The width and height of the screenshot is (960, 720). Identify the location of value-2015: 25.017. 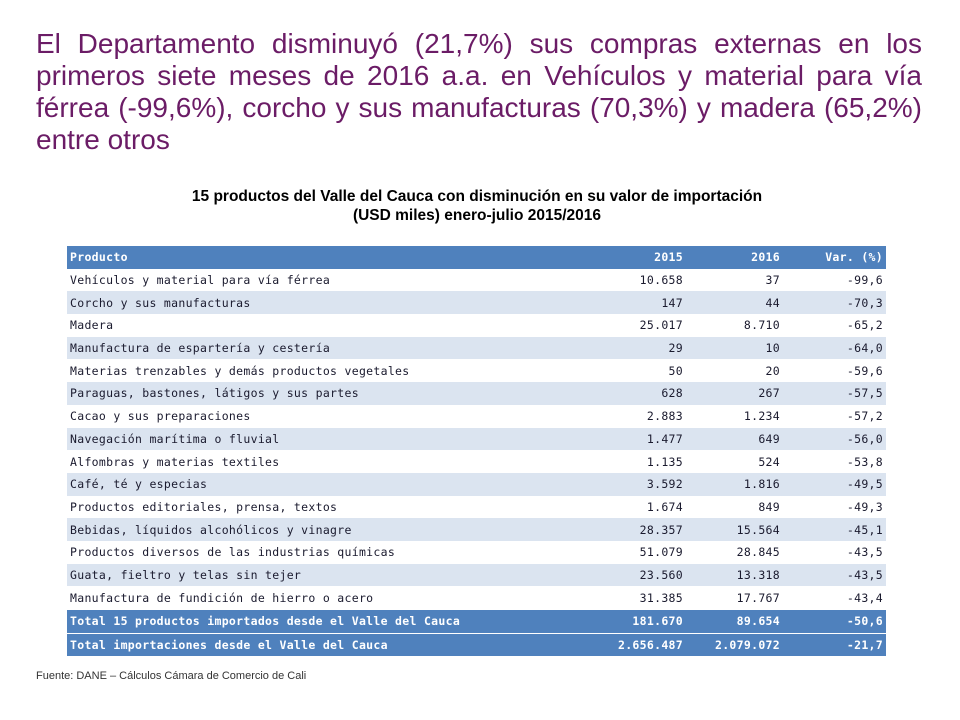
(634, 325).